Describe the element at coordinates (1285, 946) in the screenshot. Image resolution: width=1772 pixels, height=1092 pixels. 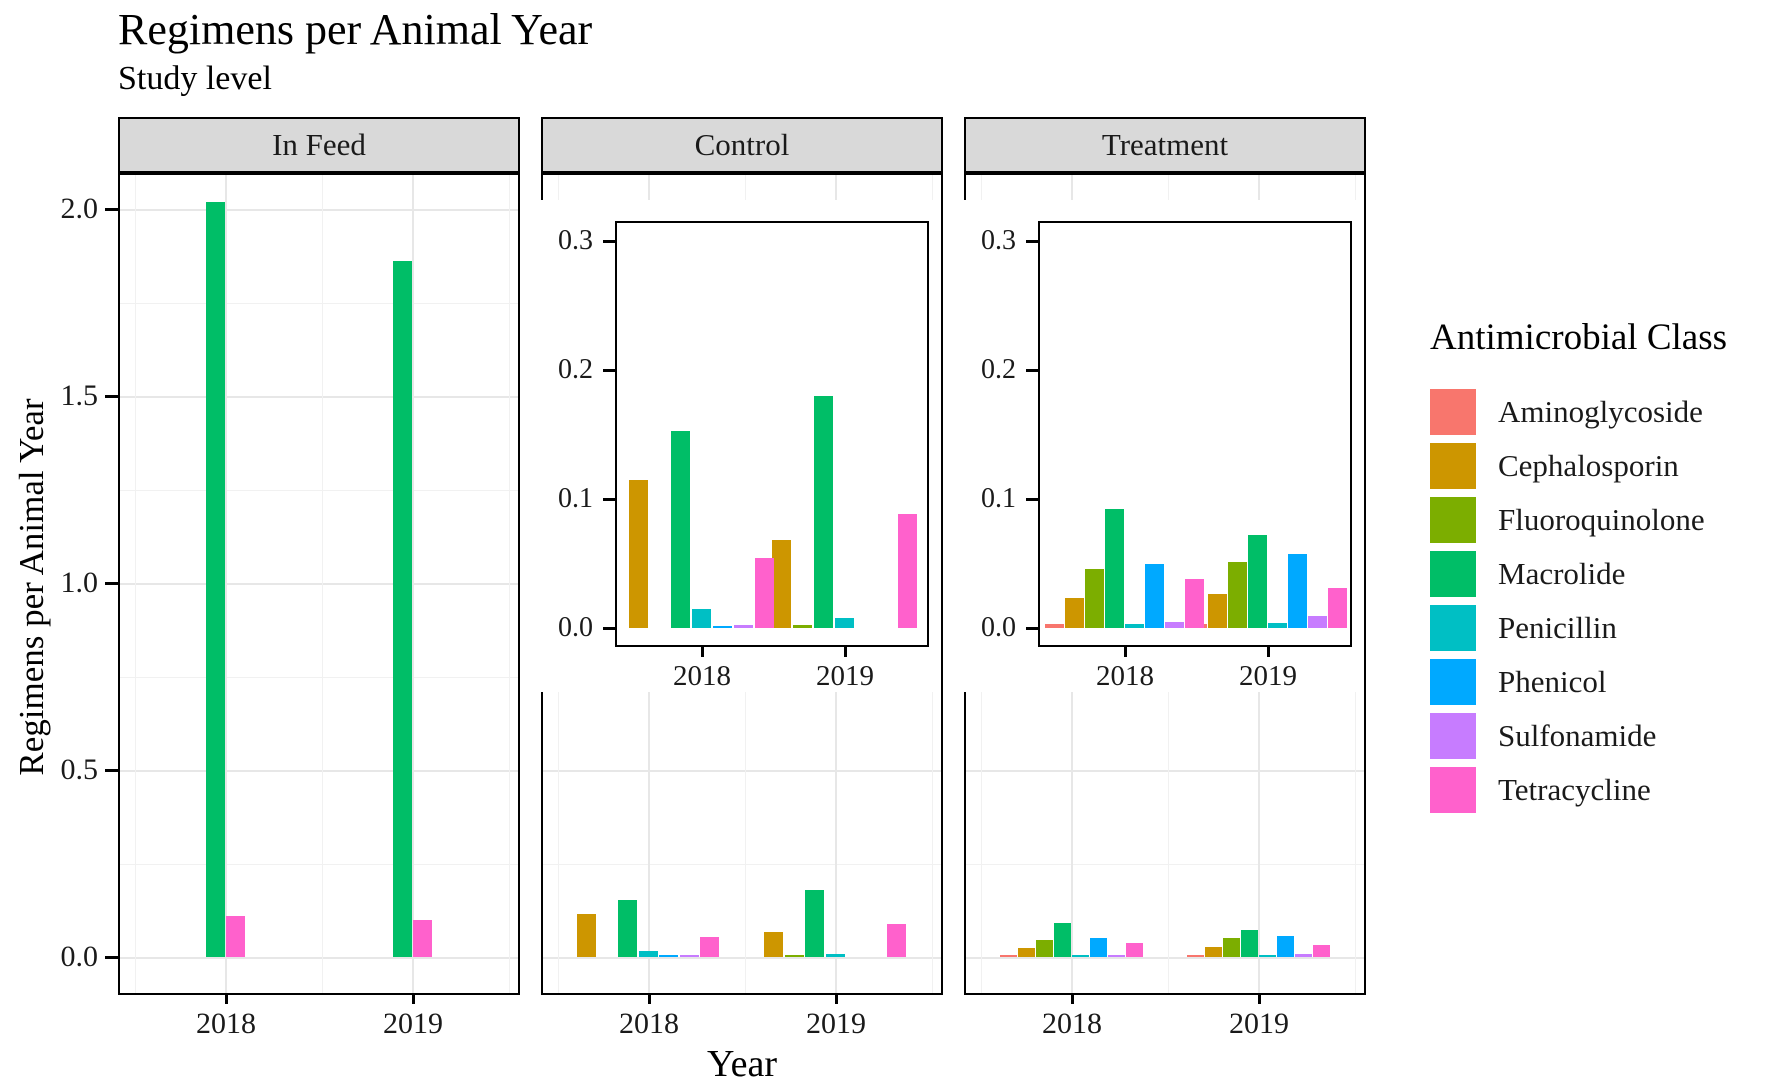
I see `bar-treatment-phenicol-2019` at that location.